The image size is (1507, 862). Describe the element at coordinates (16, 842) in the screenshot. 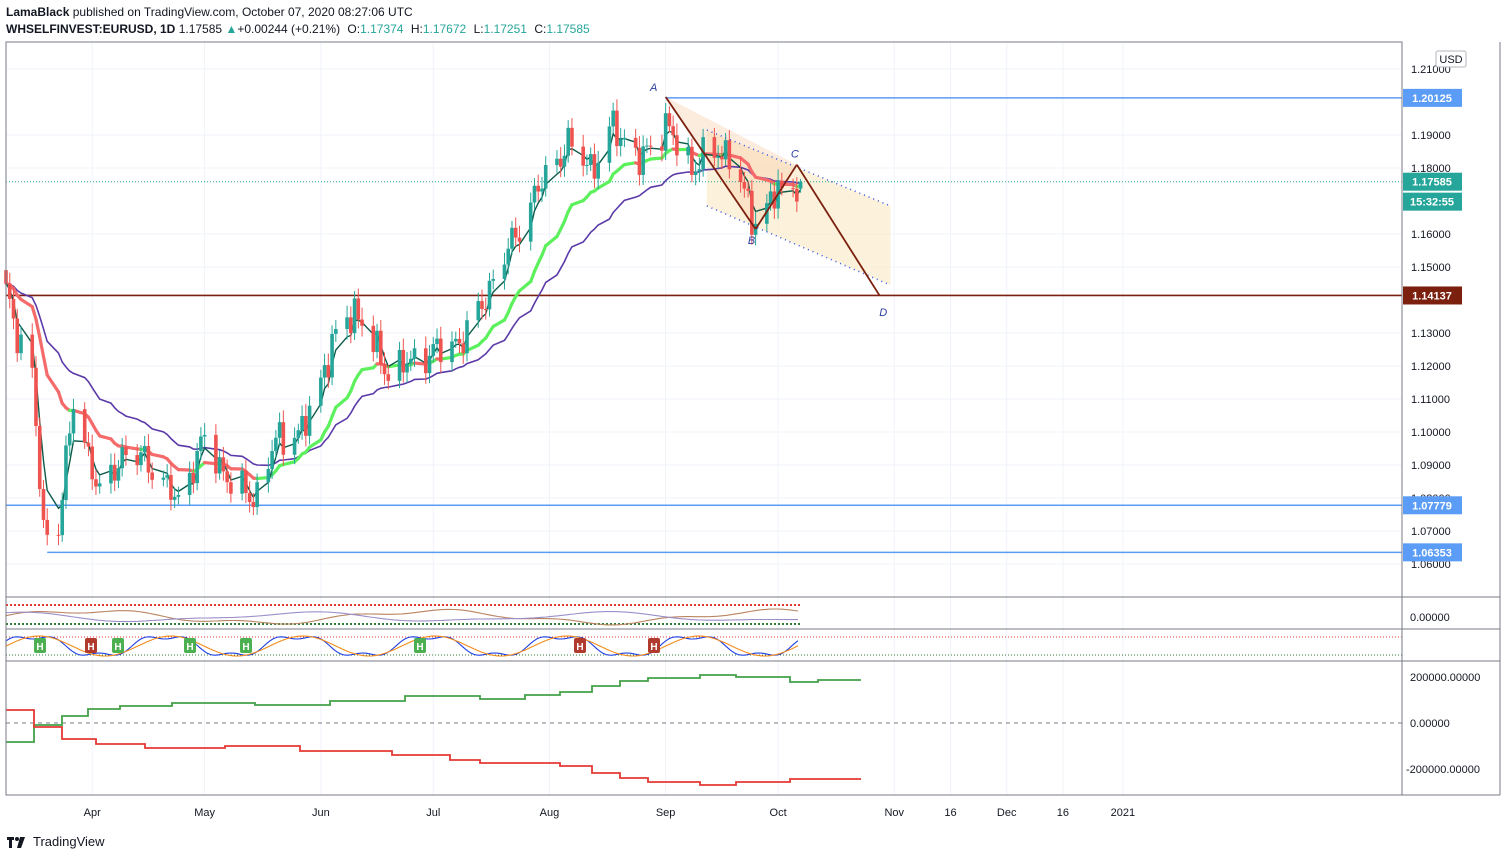

I see `tradingview-logo-icon` at that location.